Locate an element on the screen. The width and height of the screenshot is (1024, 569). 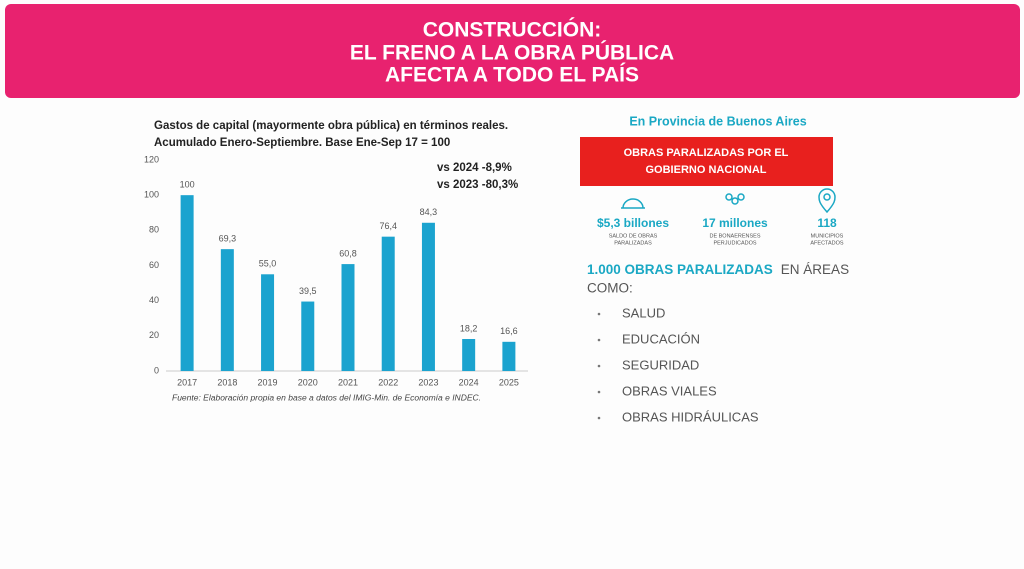
panel-heading: En Provincia de Buenos Aires is located at coordinates (717, 121).